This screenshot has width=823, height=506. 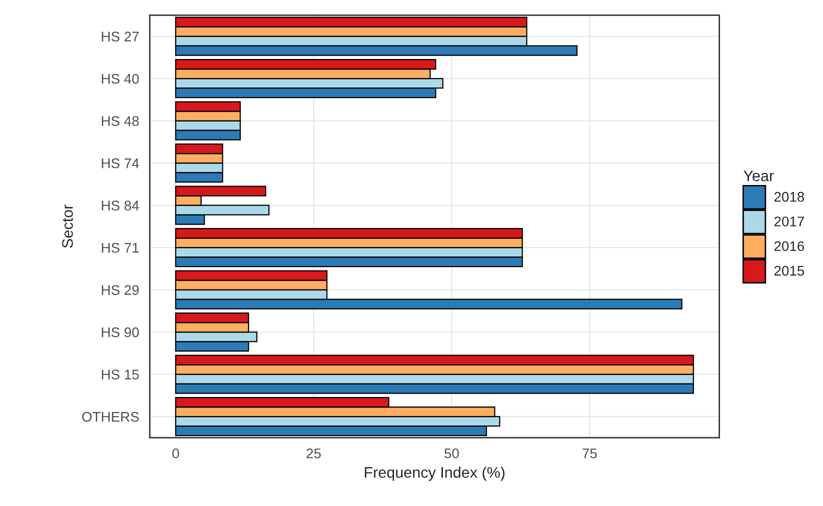 I want to click on y-tick-label: HS 27, so click(x=120, y=37).